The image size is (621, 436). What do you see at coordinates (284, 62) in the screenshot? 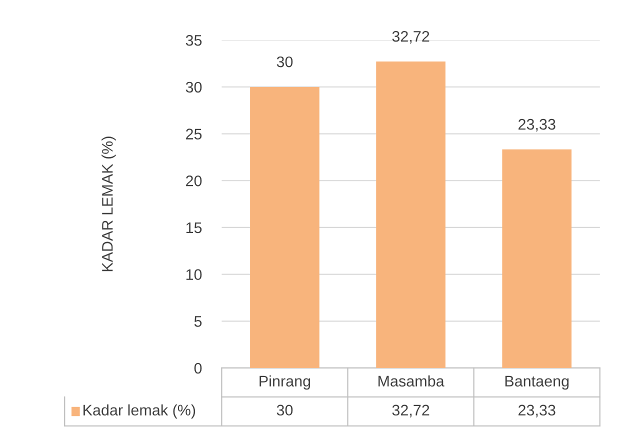
I see `text: 30` at bounding box center [284, 62].